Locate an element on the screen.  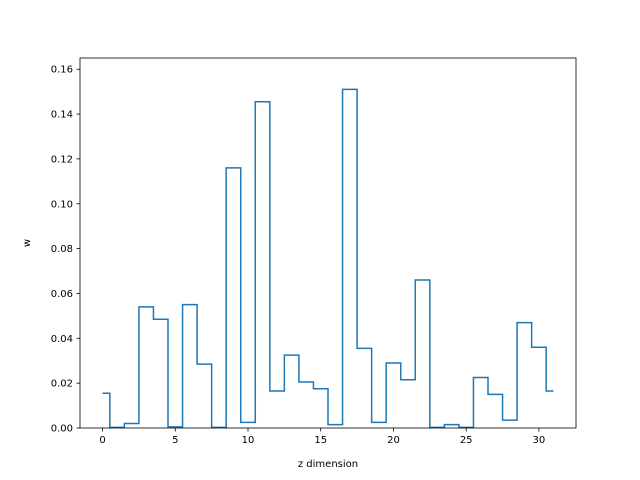
x-tick-label-2: 10 is located at coordinates (248, 440).